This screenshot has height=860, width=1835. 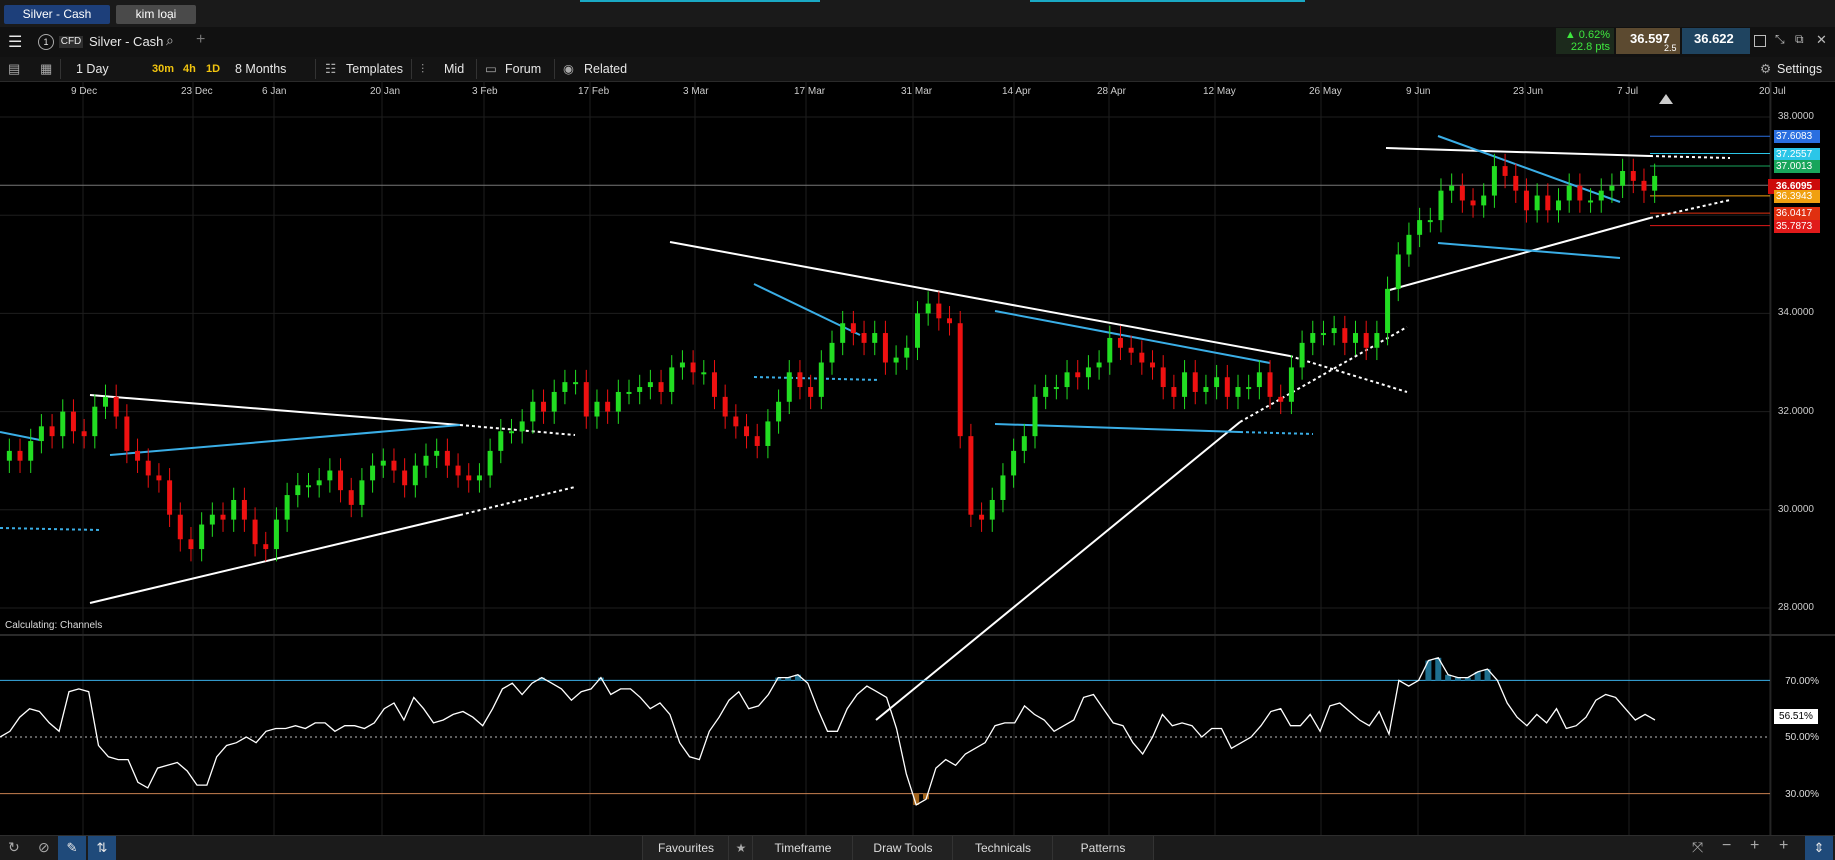 I want to click on forum-button: Forum, so click(x=523, y=69).